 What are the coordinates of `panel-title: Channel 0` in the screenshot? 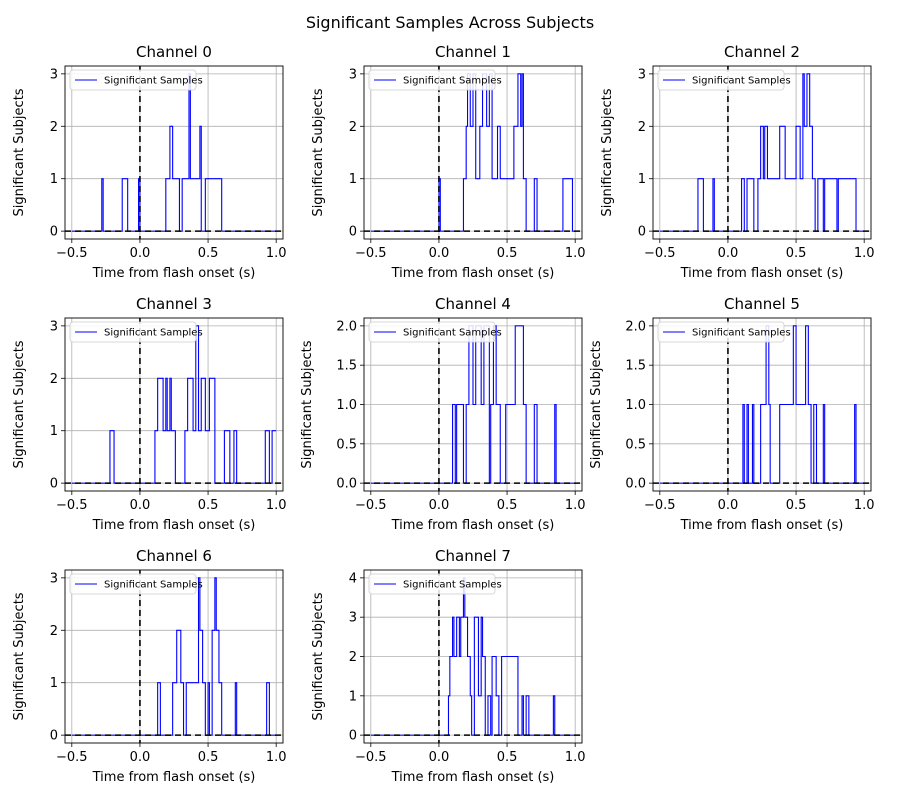 It's located at (174, 52).